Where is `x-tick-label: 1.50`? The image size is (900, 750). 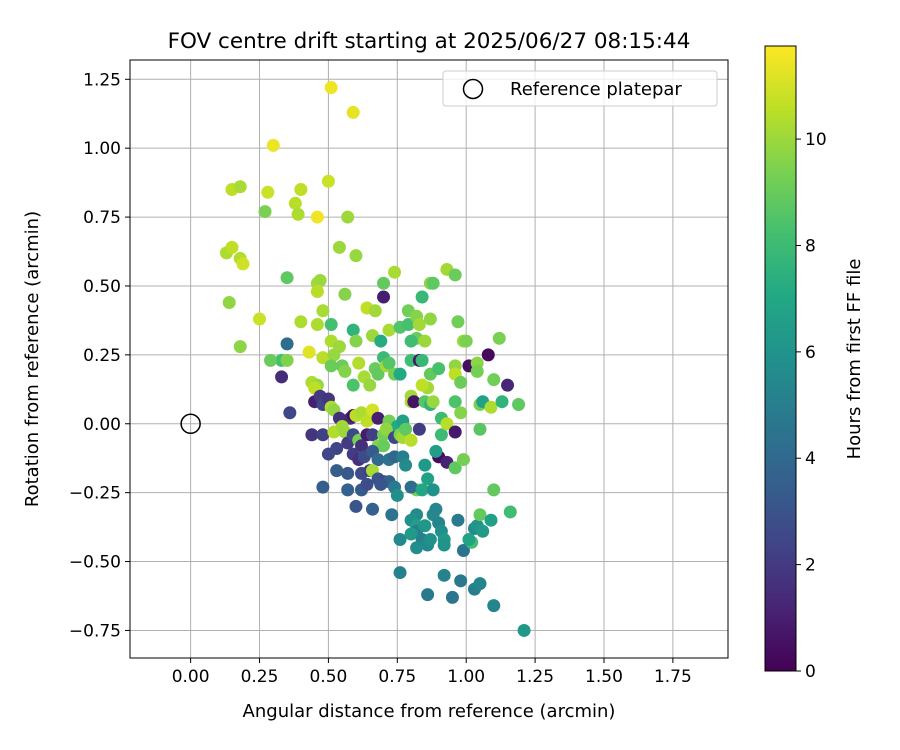
x-tick-label: 1.50 is located at coordinates (604, 677).